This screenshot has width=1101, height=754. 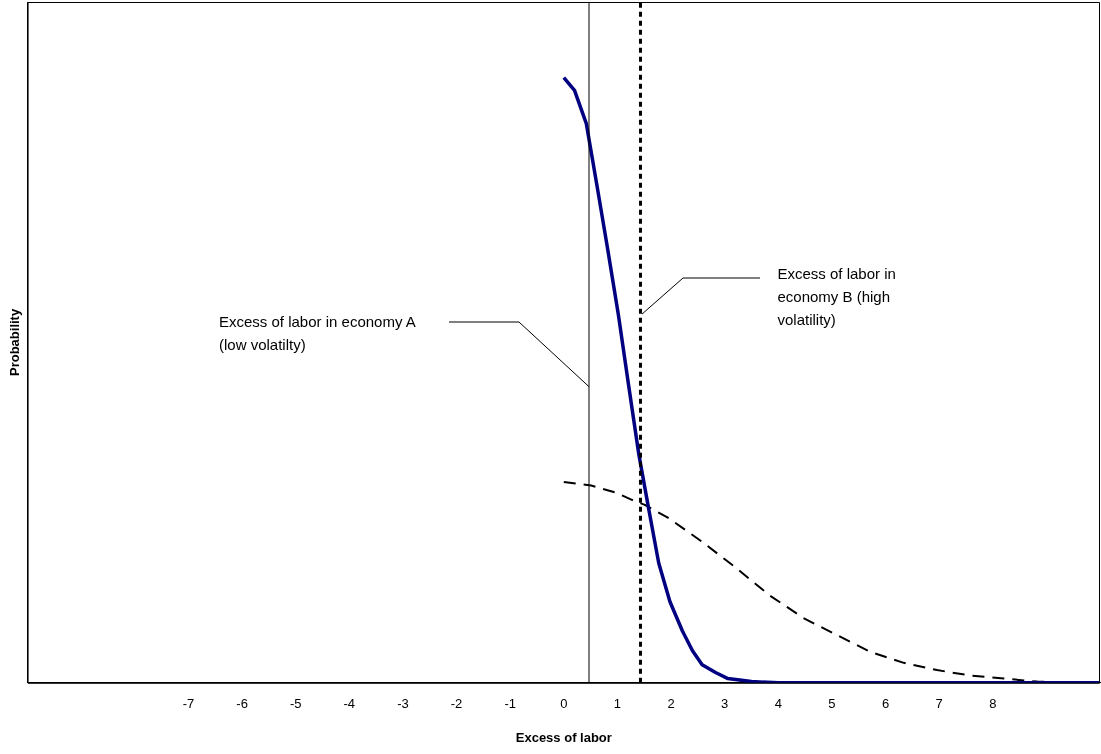 What do you see at coordinates (617, 704) in the screenshot?
I see `x-tick-label: 1` at bounding box center [617, 704].